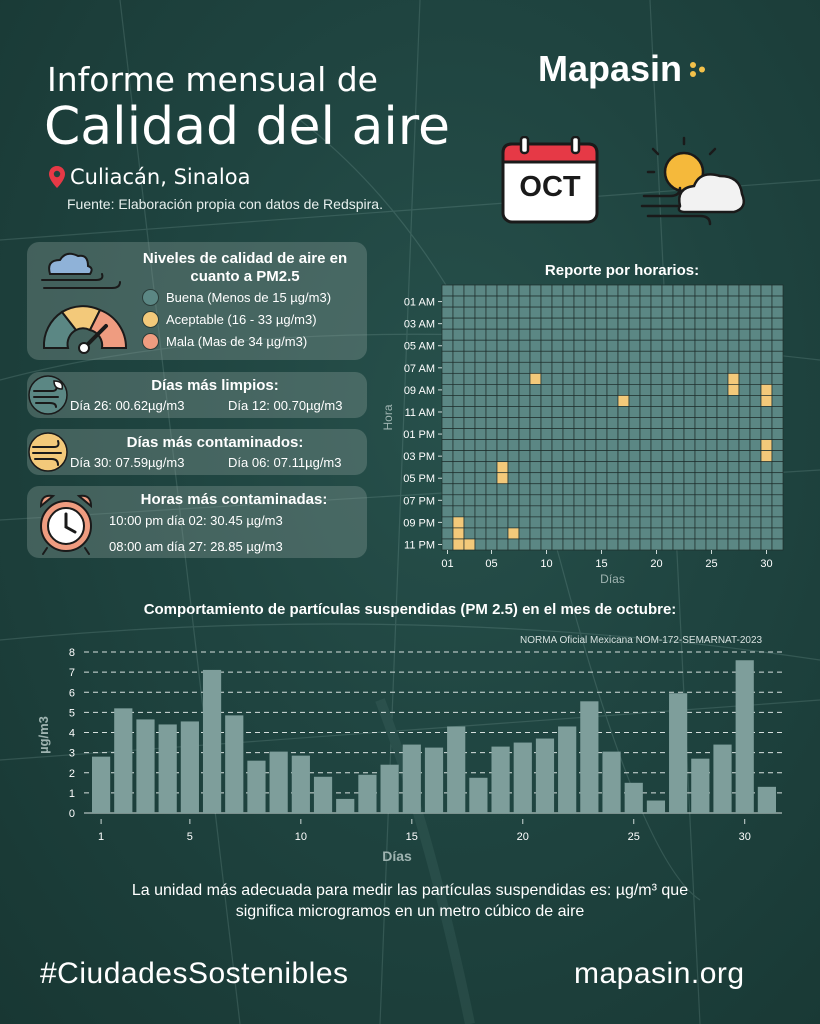  I want to click on polluted-day-2: Día 06: 07.11µg/m3, so click(285, 462).